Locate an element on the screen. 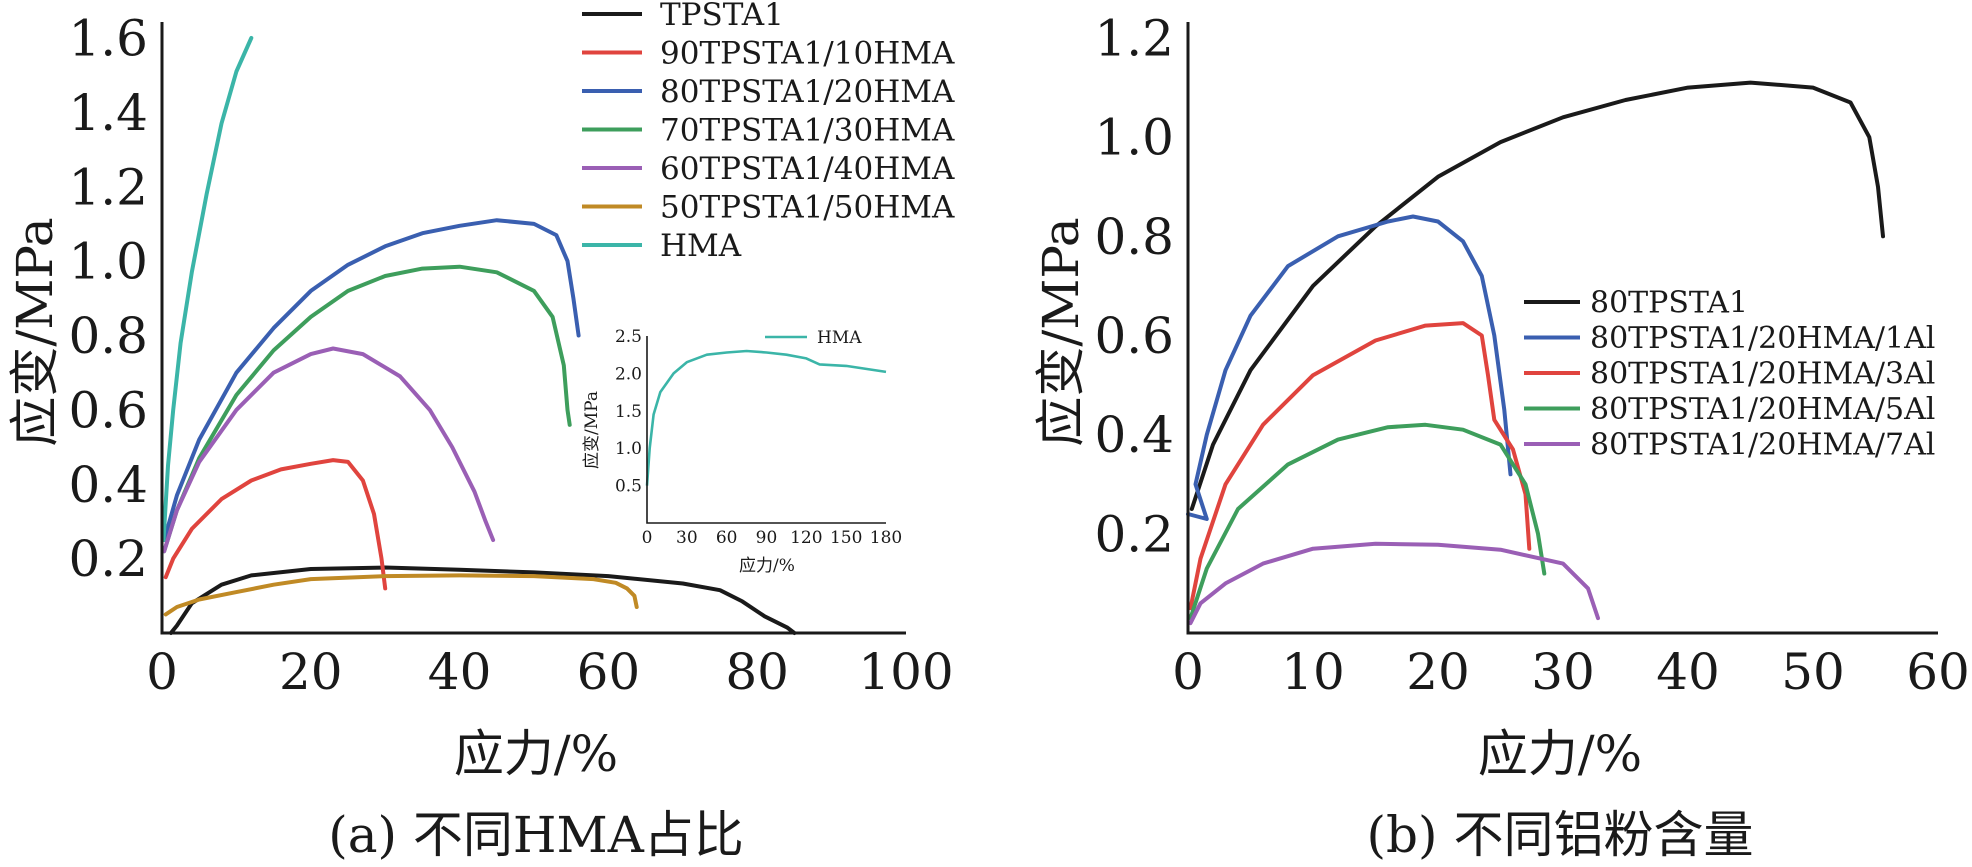 This screenshot has height=867, width=1972. chart-b-legend-label-80tpsta1: 80TPSTA1 is located at coordinates (1669, 303).